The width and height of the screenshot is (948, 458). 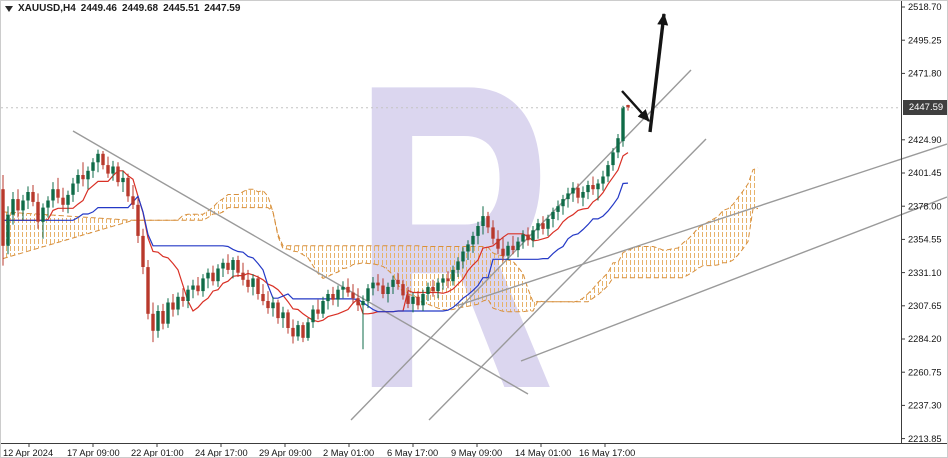 What do you see at coordinates (925, 439) in the screenshot?
I see `price-tick-label: 2213.85` at bounding box center [925, 439].